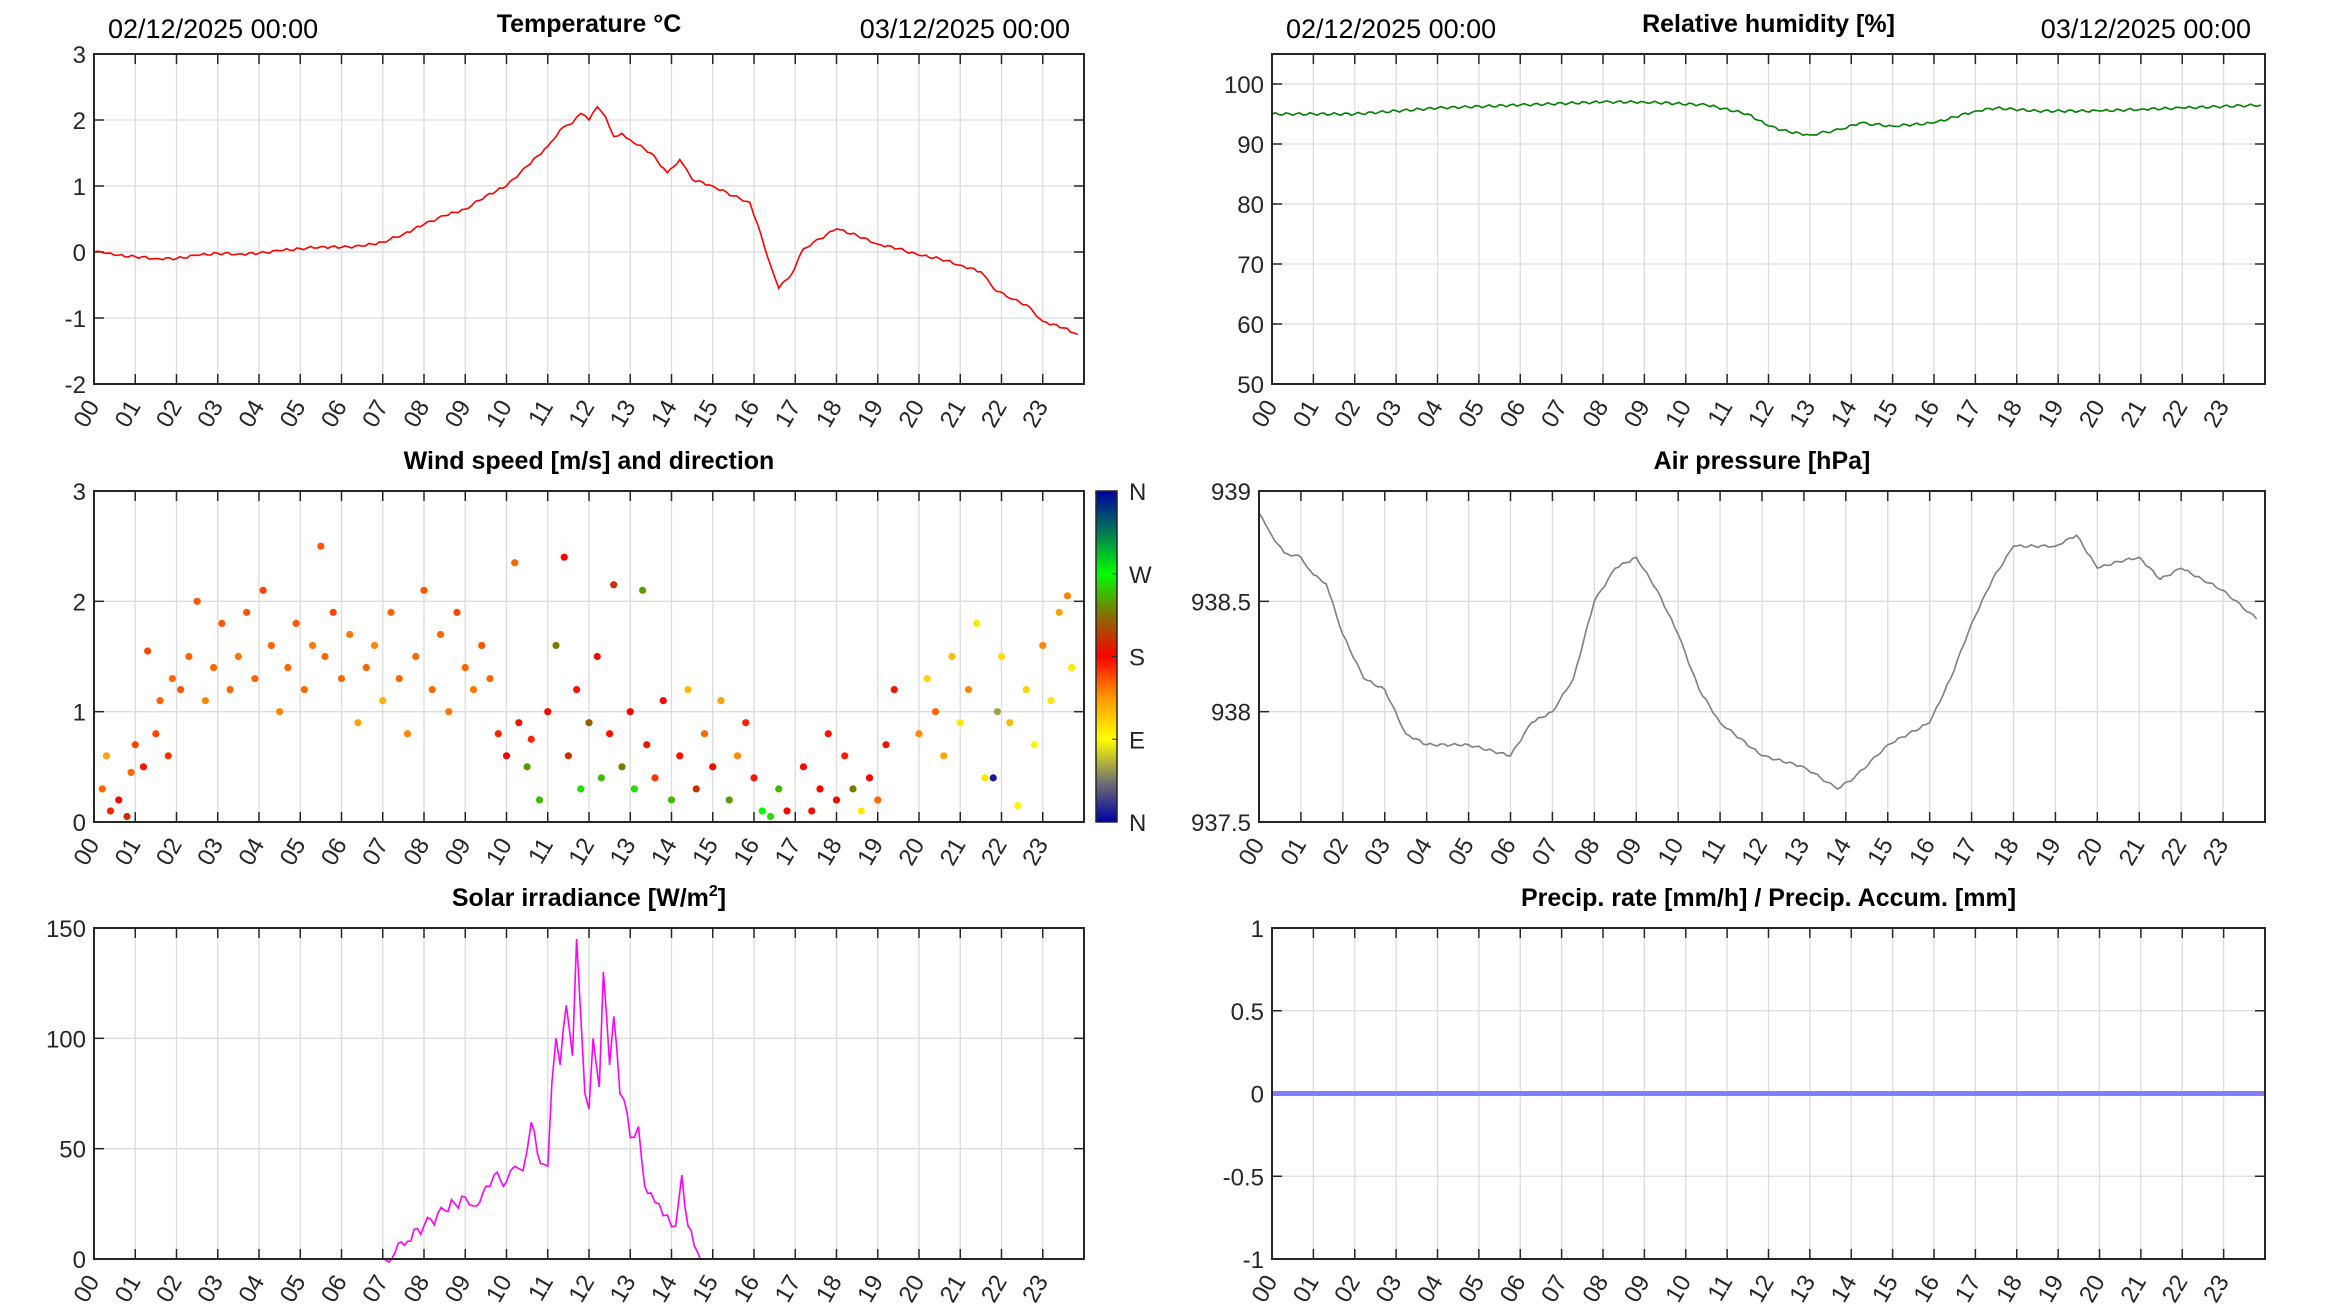 Image resolution: width=2333 pixels, height=1313 pixels. Describe the element at coordinates (589, 24) in the screenshot. I see `title-text: Temperature °C` at that location.